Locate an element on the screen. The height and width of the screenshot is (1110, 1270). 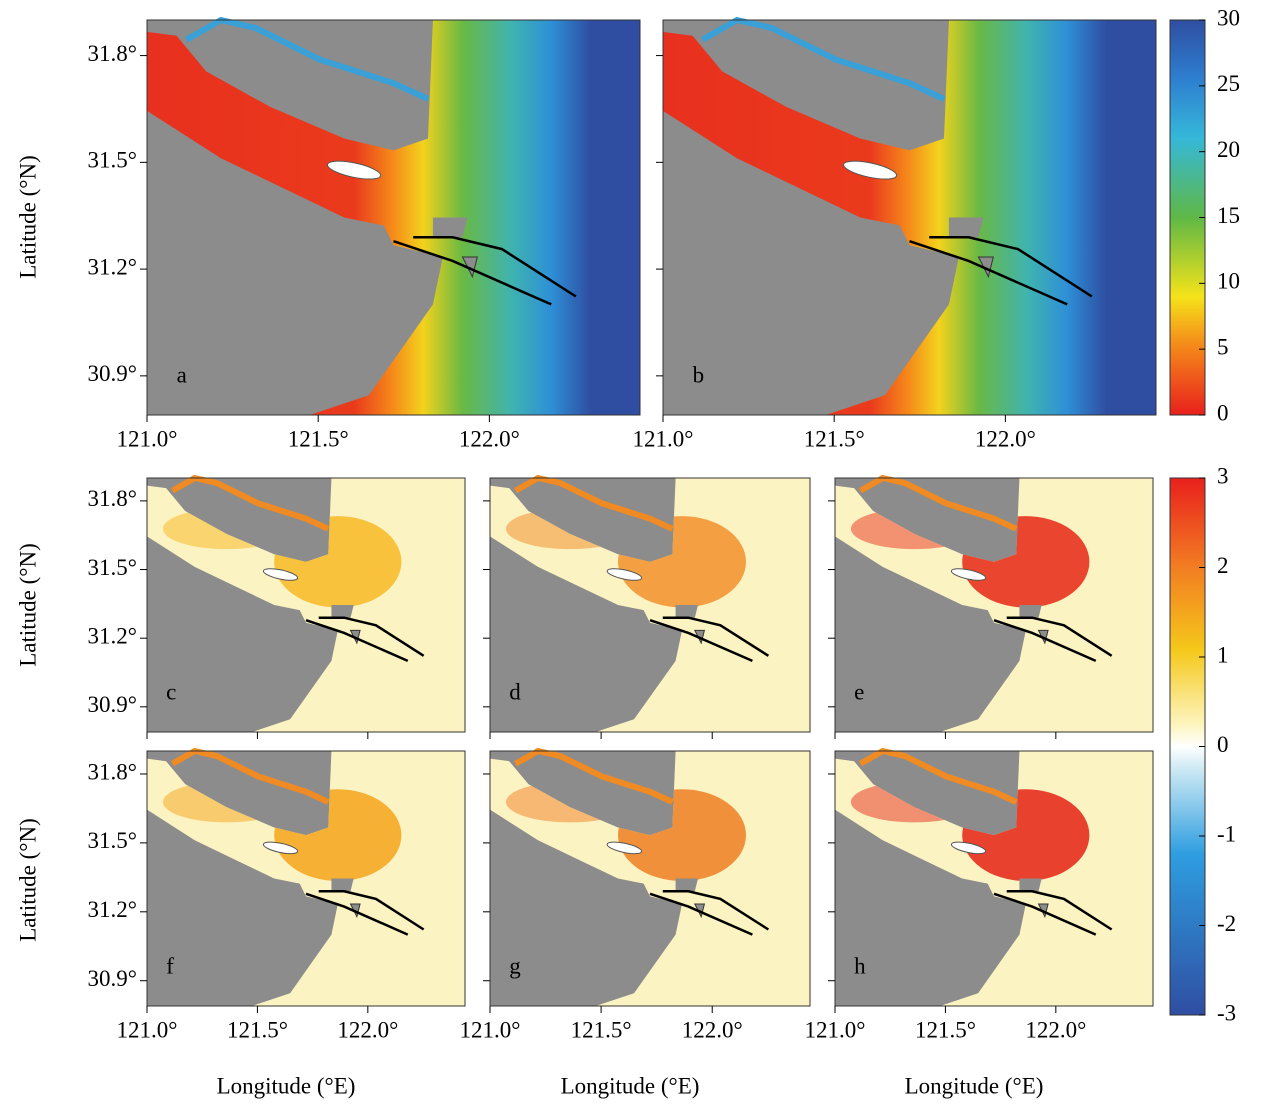
panel-label: e is located at coordinates (859, 691).